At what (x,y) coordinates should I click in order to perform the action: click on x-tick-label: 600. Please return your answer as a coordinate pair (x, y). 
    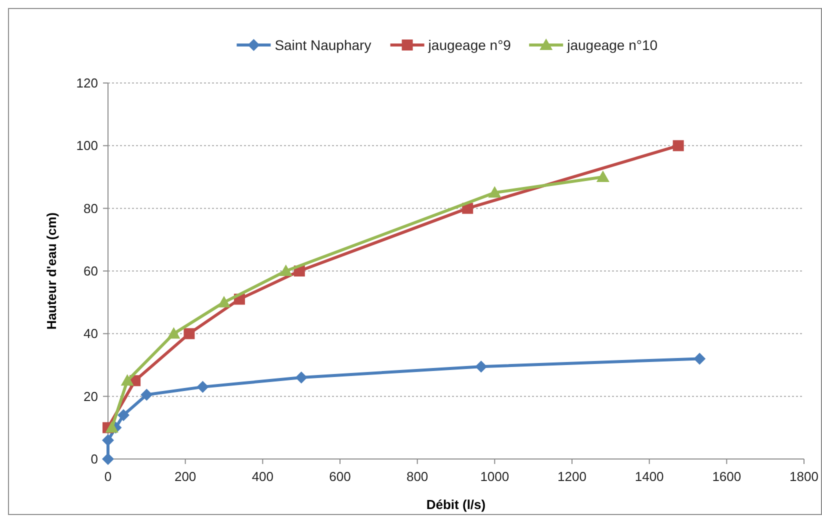
    Looking at the image, I should click on (340, 476).